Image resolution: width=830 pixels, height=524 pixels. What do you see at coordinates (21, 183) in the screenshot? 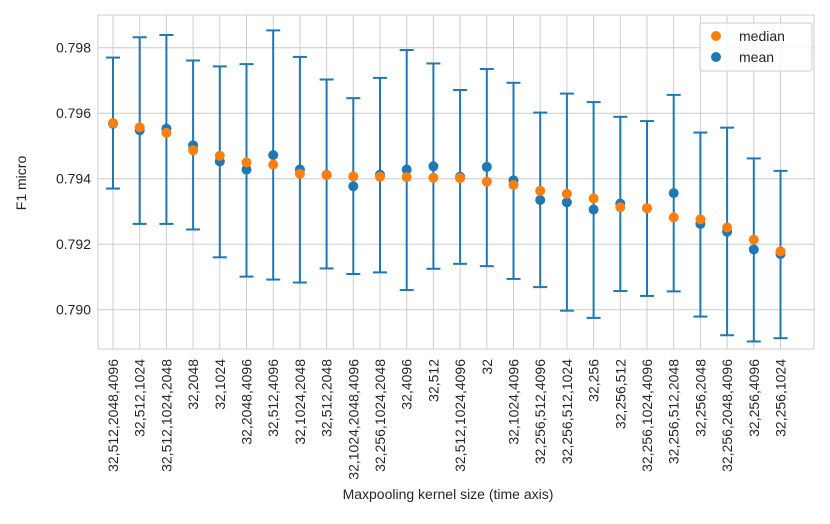
I see `y-axis-label: F1 micro` at bounding box center [21, 183].